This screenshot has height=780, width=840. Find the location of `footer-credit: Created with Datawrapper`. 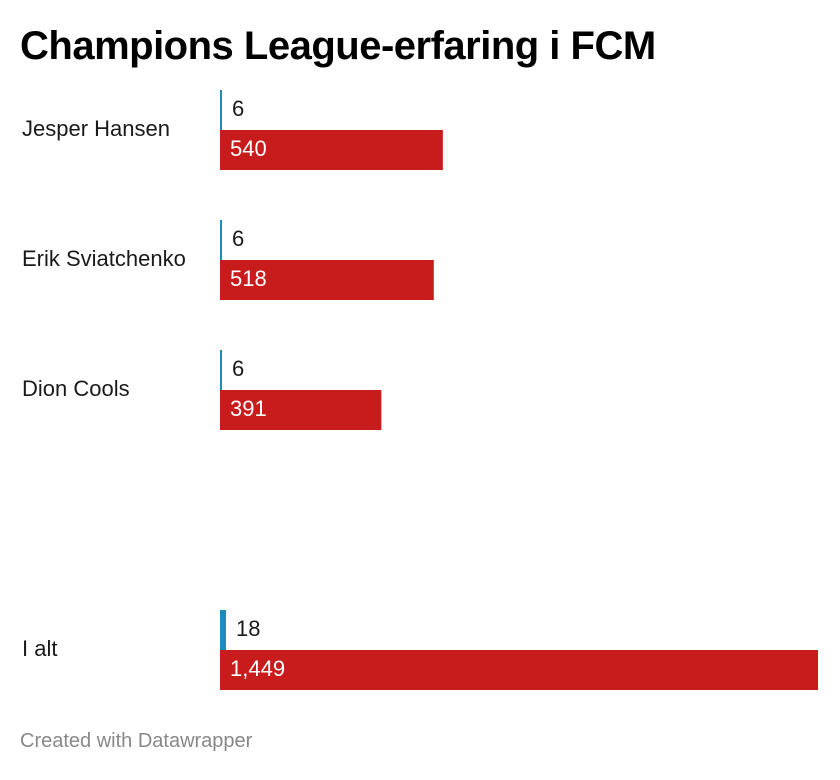

footer-credit: Created with Datawrapper is located at coordinates (136, 741).